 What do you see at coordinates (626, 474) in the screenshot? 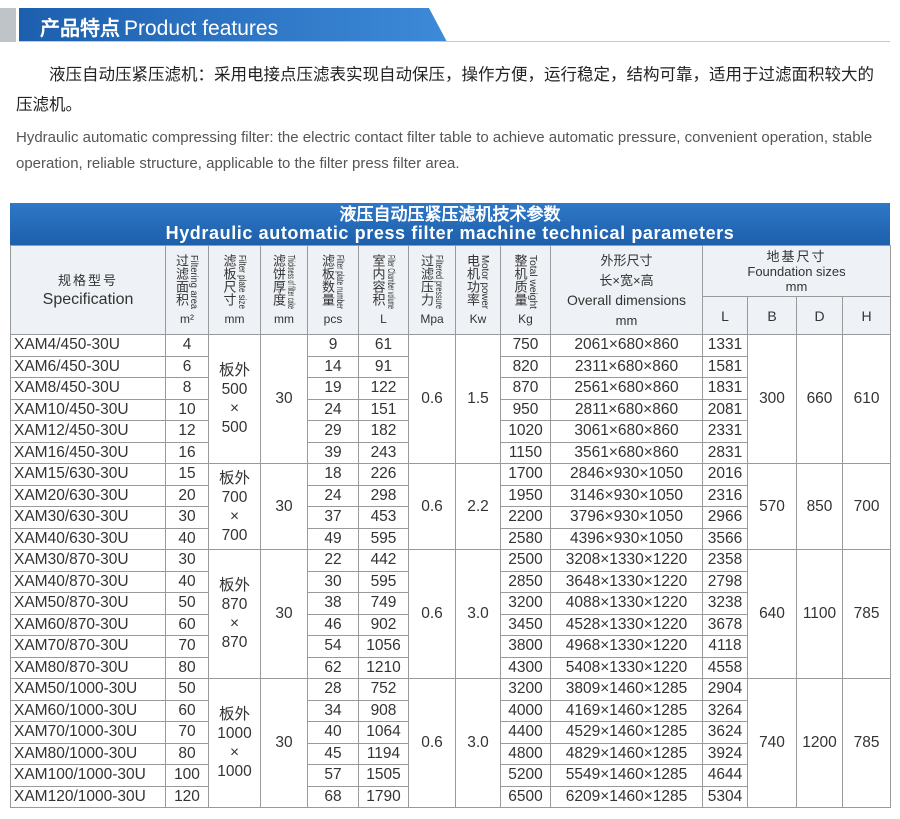
I see `table-cell: 2846×930×1050` at bounding box center [626, 474].